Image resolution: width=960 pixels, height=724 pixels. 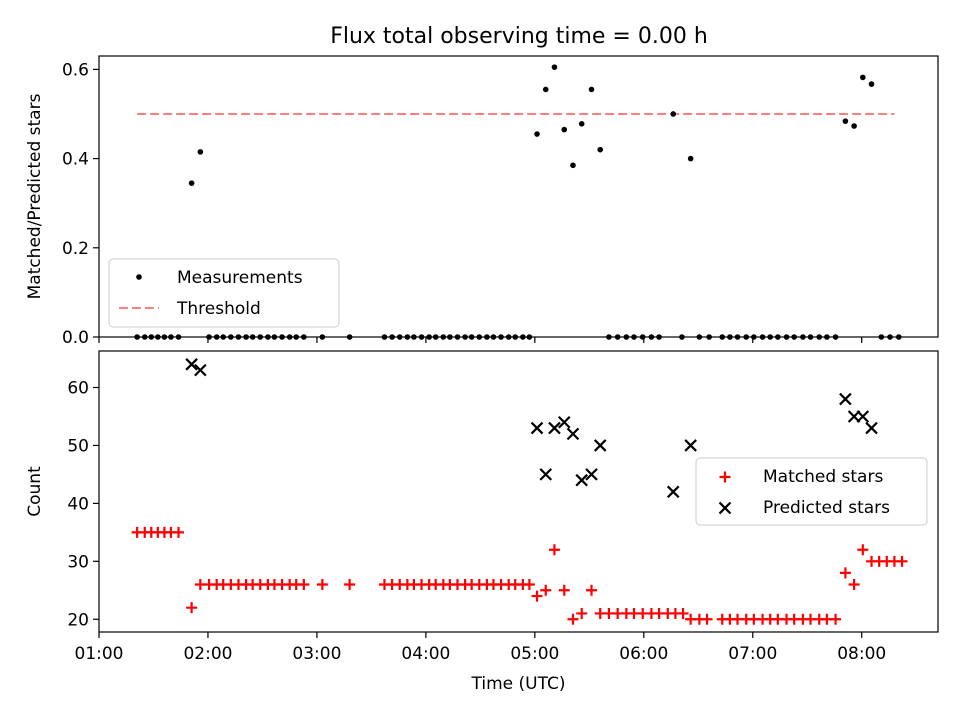 What do you see at coordinates (75, 249) in the screenshot?
I see `y-tick-label: 0.2` at bounding box center [75, 249].